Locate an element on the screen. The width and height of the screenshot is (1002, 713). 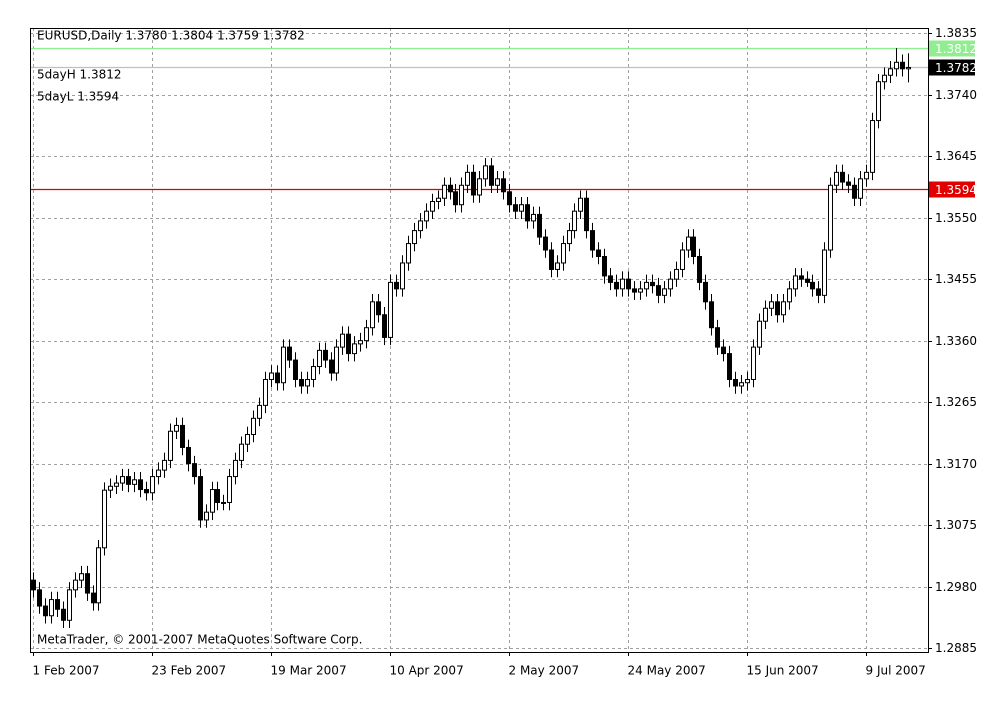
annotation: 5dayH 1.3812 is located at coordinates (79, 75).